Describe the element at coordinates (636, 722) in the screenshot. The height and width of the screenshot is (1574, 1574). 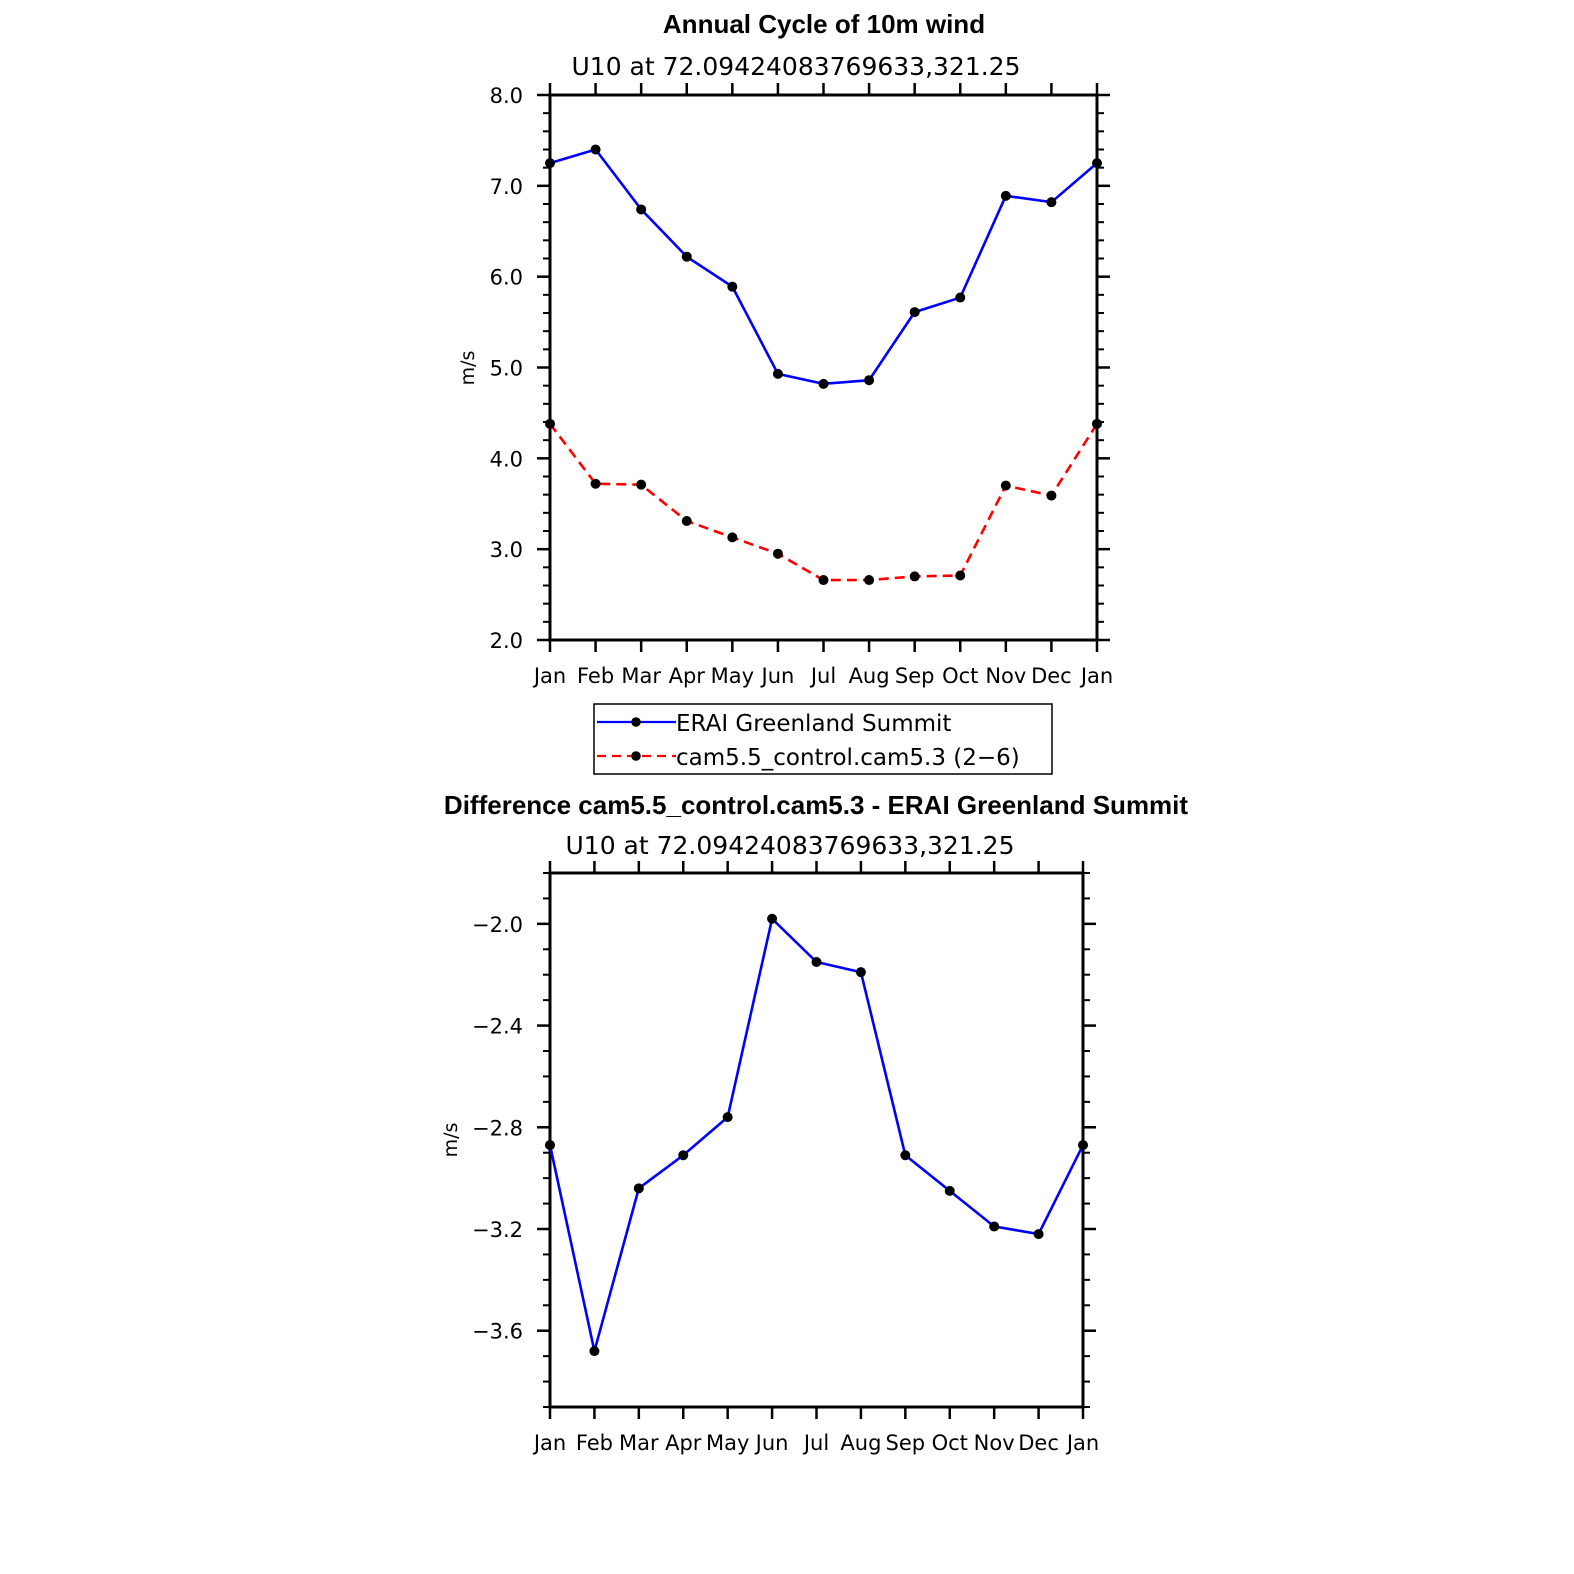
I see `legend-marker-erai` at that location.